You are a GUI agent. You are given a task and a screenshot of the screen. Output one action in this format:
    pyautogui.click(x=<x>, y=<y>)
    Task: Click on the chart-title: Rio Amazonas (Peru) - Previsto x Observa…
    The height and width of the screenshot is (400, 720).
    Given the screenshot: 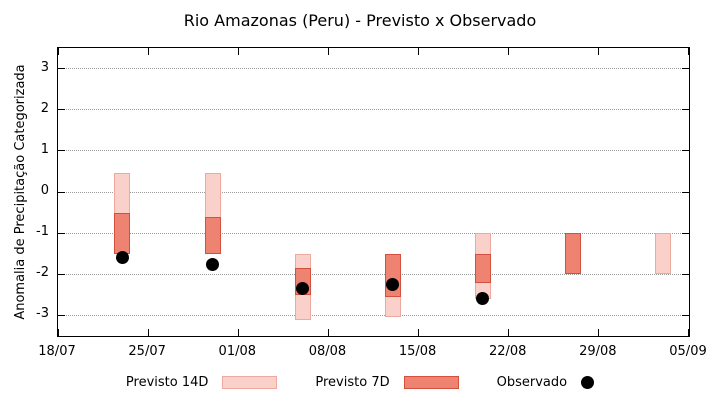 What is the action you would take?
    pyautogui.click(x=360, y=20)
    